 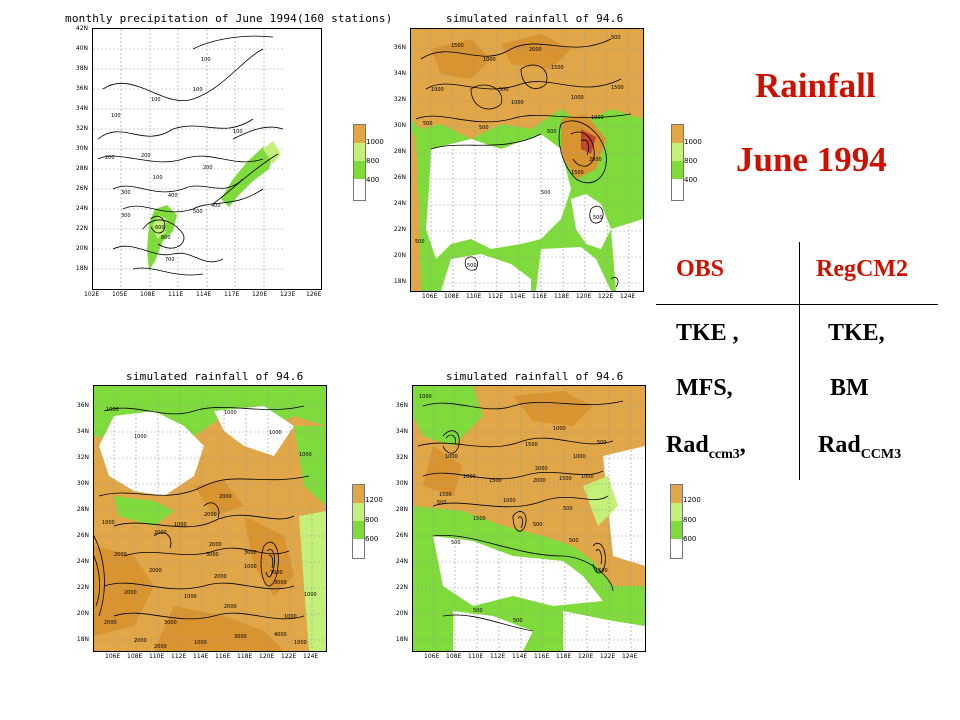 What do you see at coordinates (535, 50) in the screenshot?
I see `sim-top-contour-label: 2000` at bounding box center [535, 50].